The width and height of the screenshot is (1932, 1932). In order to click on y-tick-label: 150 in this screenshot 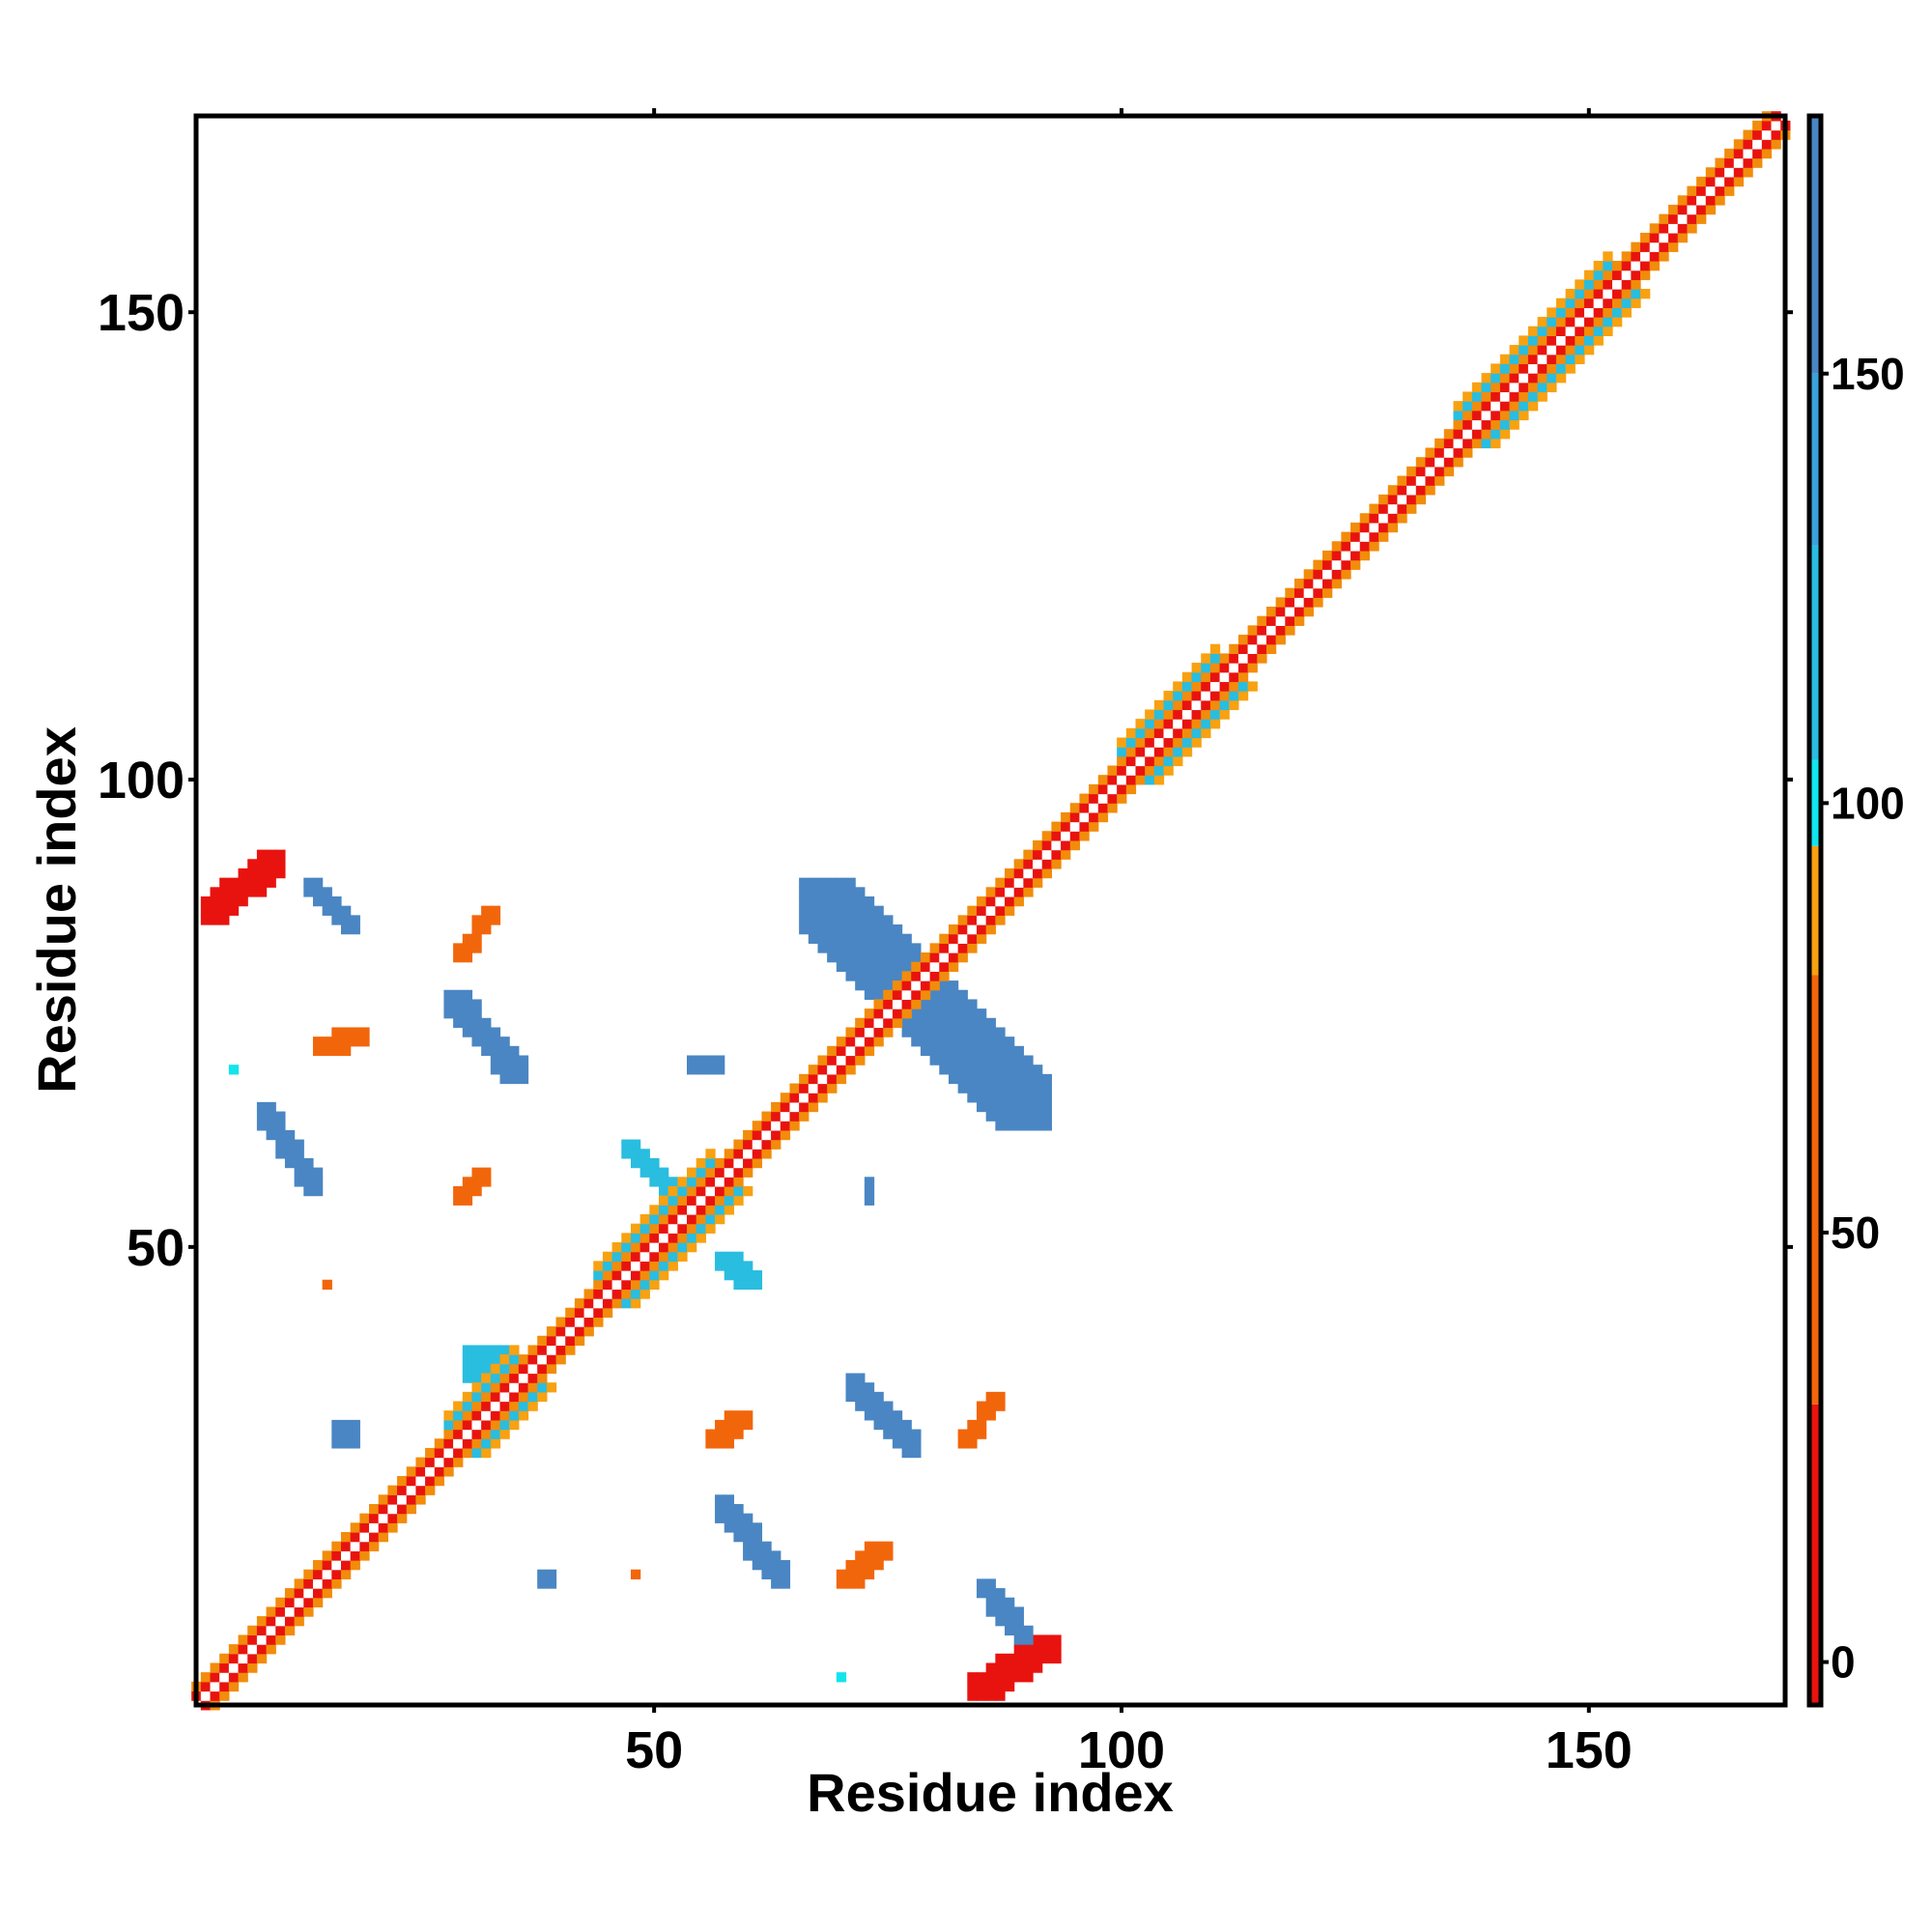, I will do `click(141, 313)`.